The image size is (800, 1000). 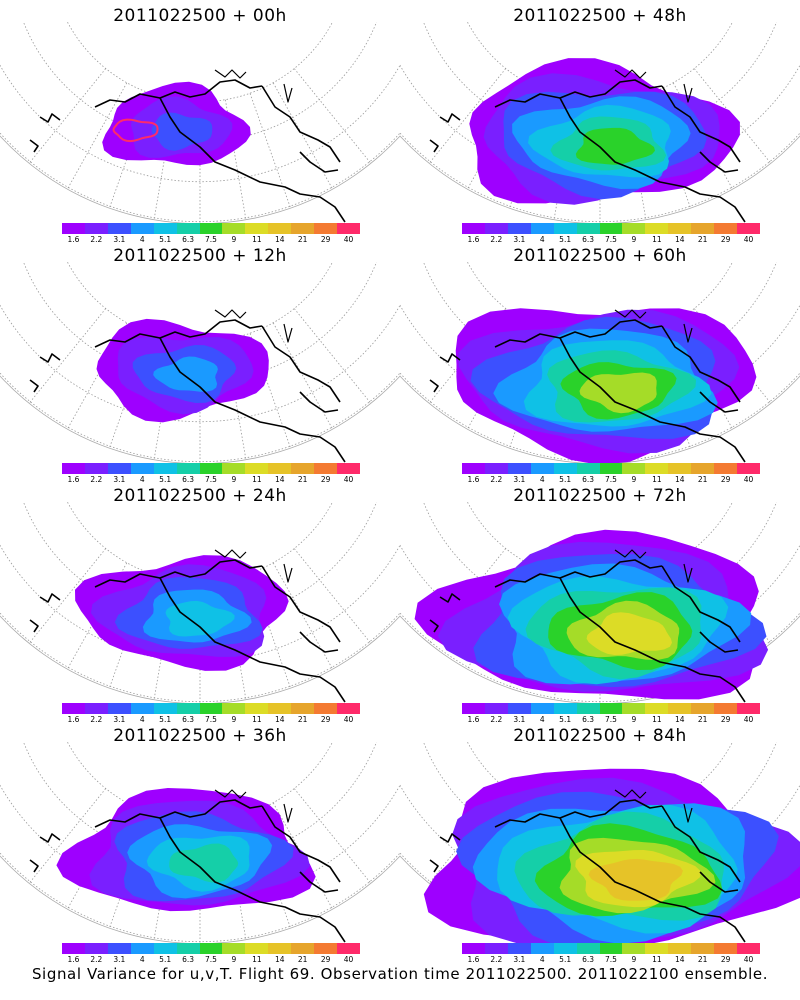 I want to click on panel-title: 2011022500 + 36h, so click(x=200, y=736).